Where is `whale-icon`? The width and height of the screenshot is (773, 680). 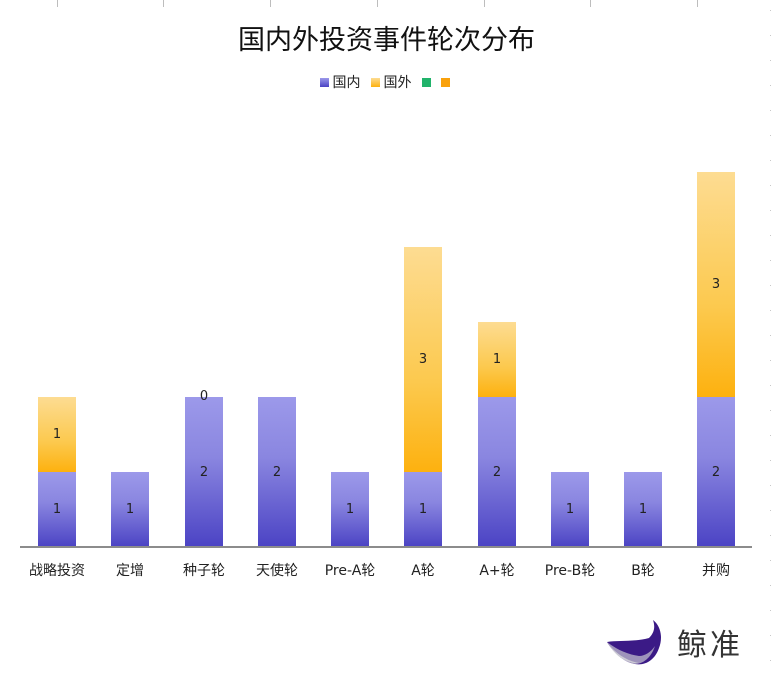
whale-icon is located at coordinates (634, 642).